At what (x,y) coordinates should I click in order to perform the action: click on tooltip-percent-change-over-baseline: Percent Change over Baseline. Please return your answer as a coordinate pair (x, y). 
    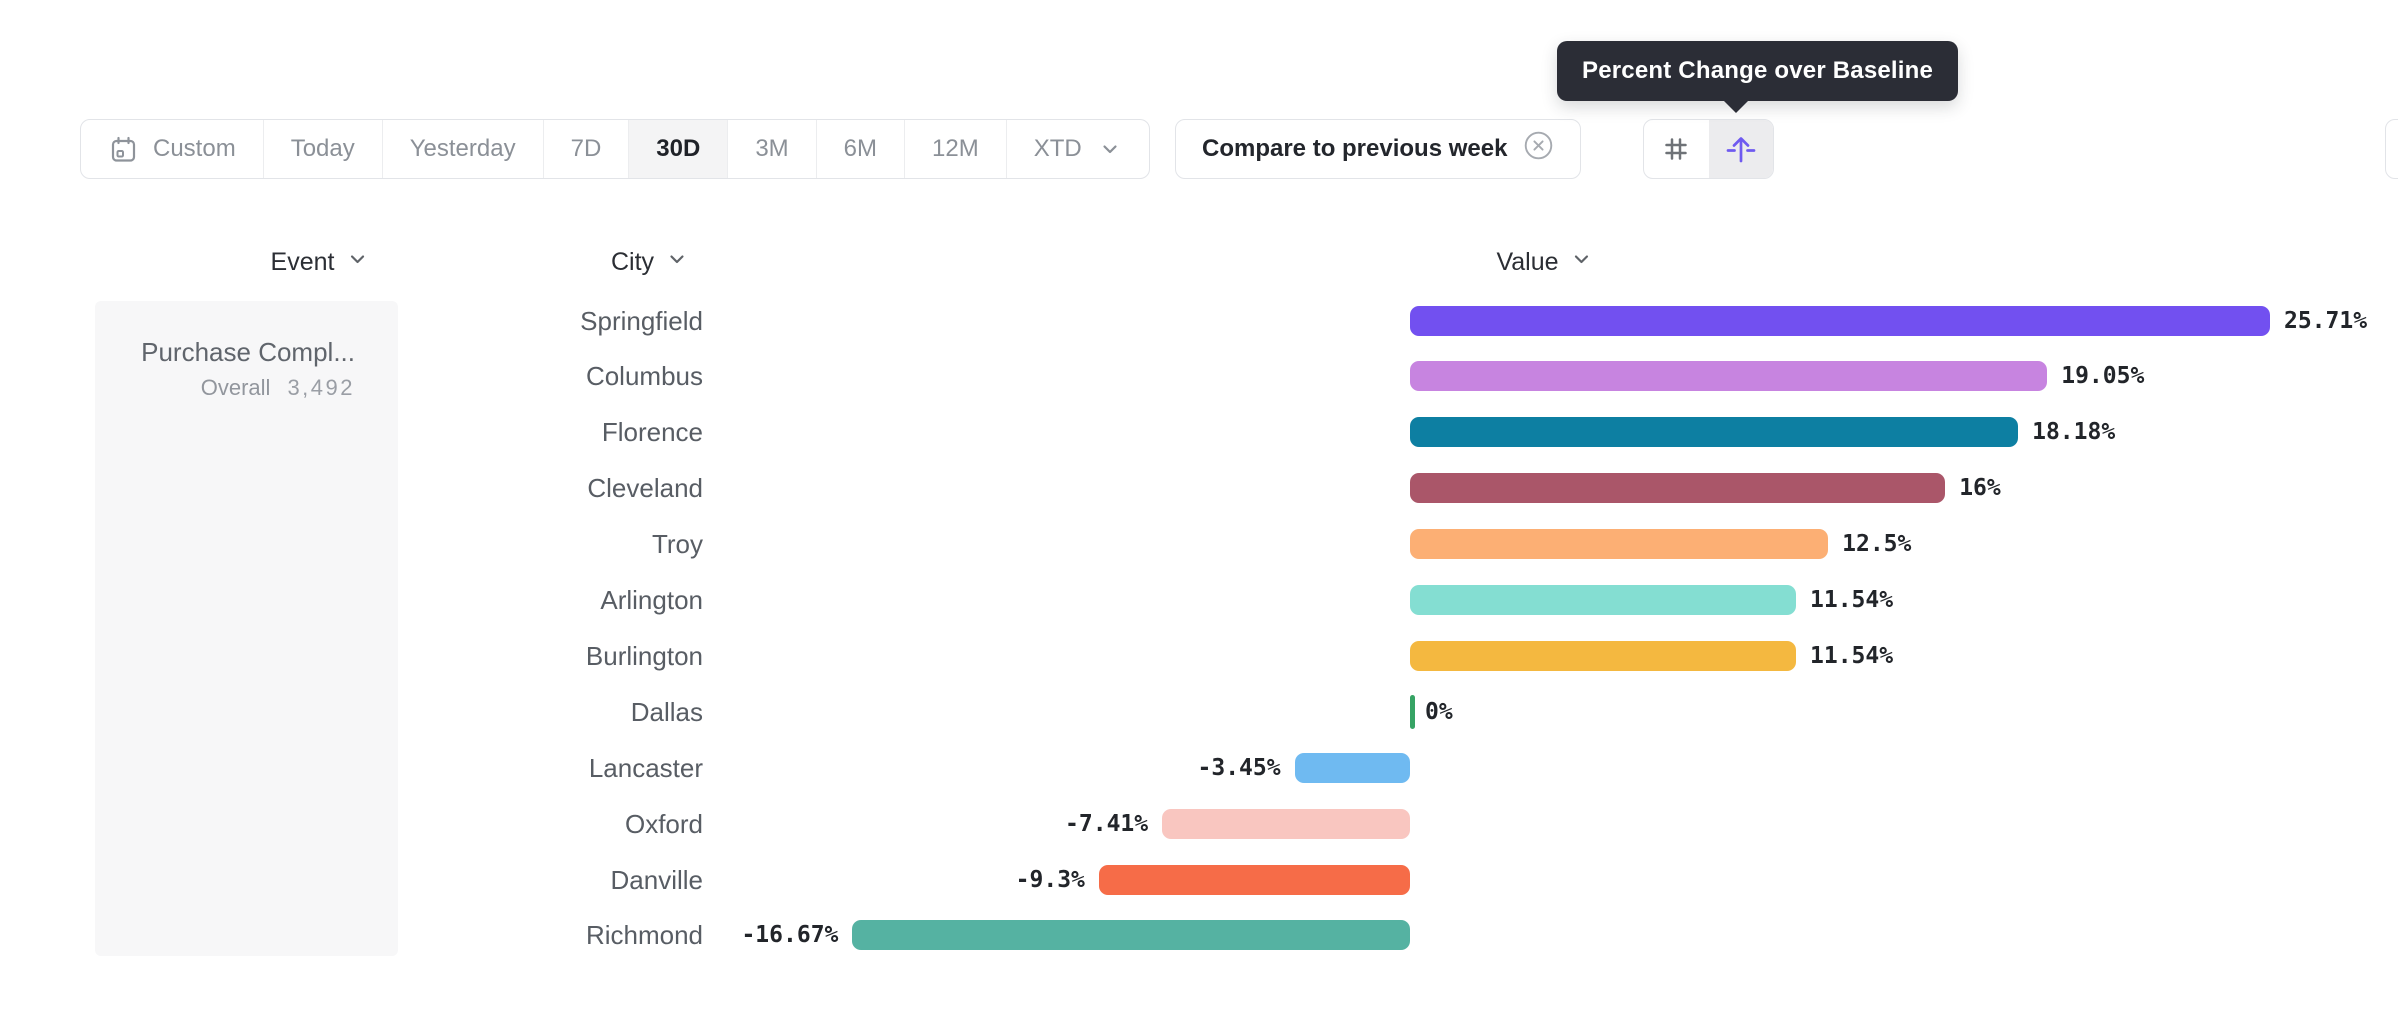
    Looking at the image, I should click on (1758, 77).